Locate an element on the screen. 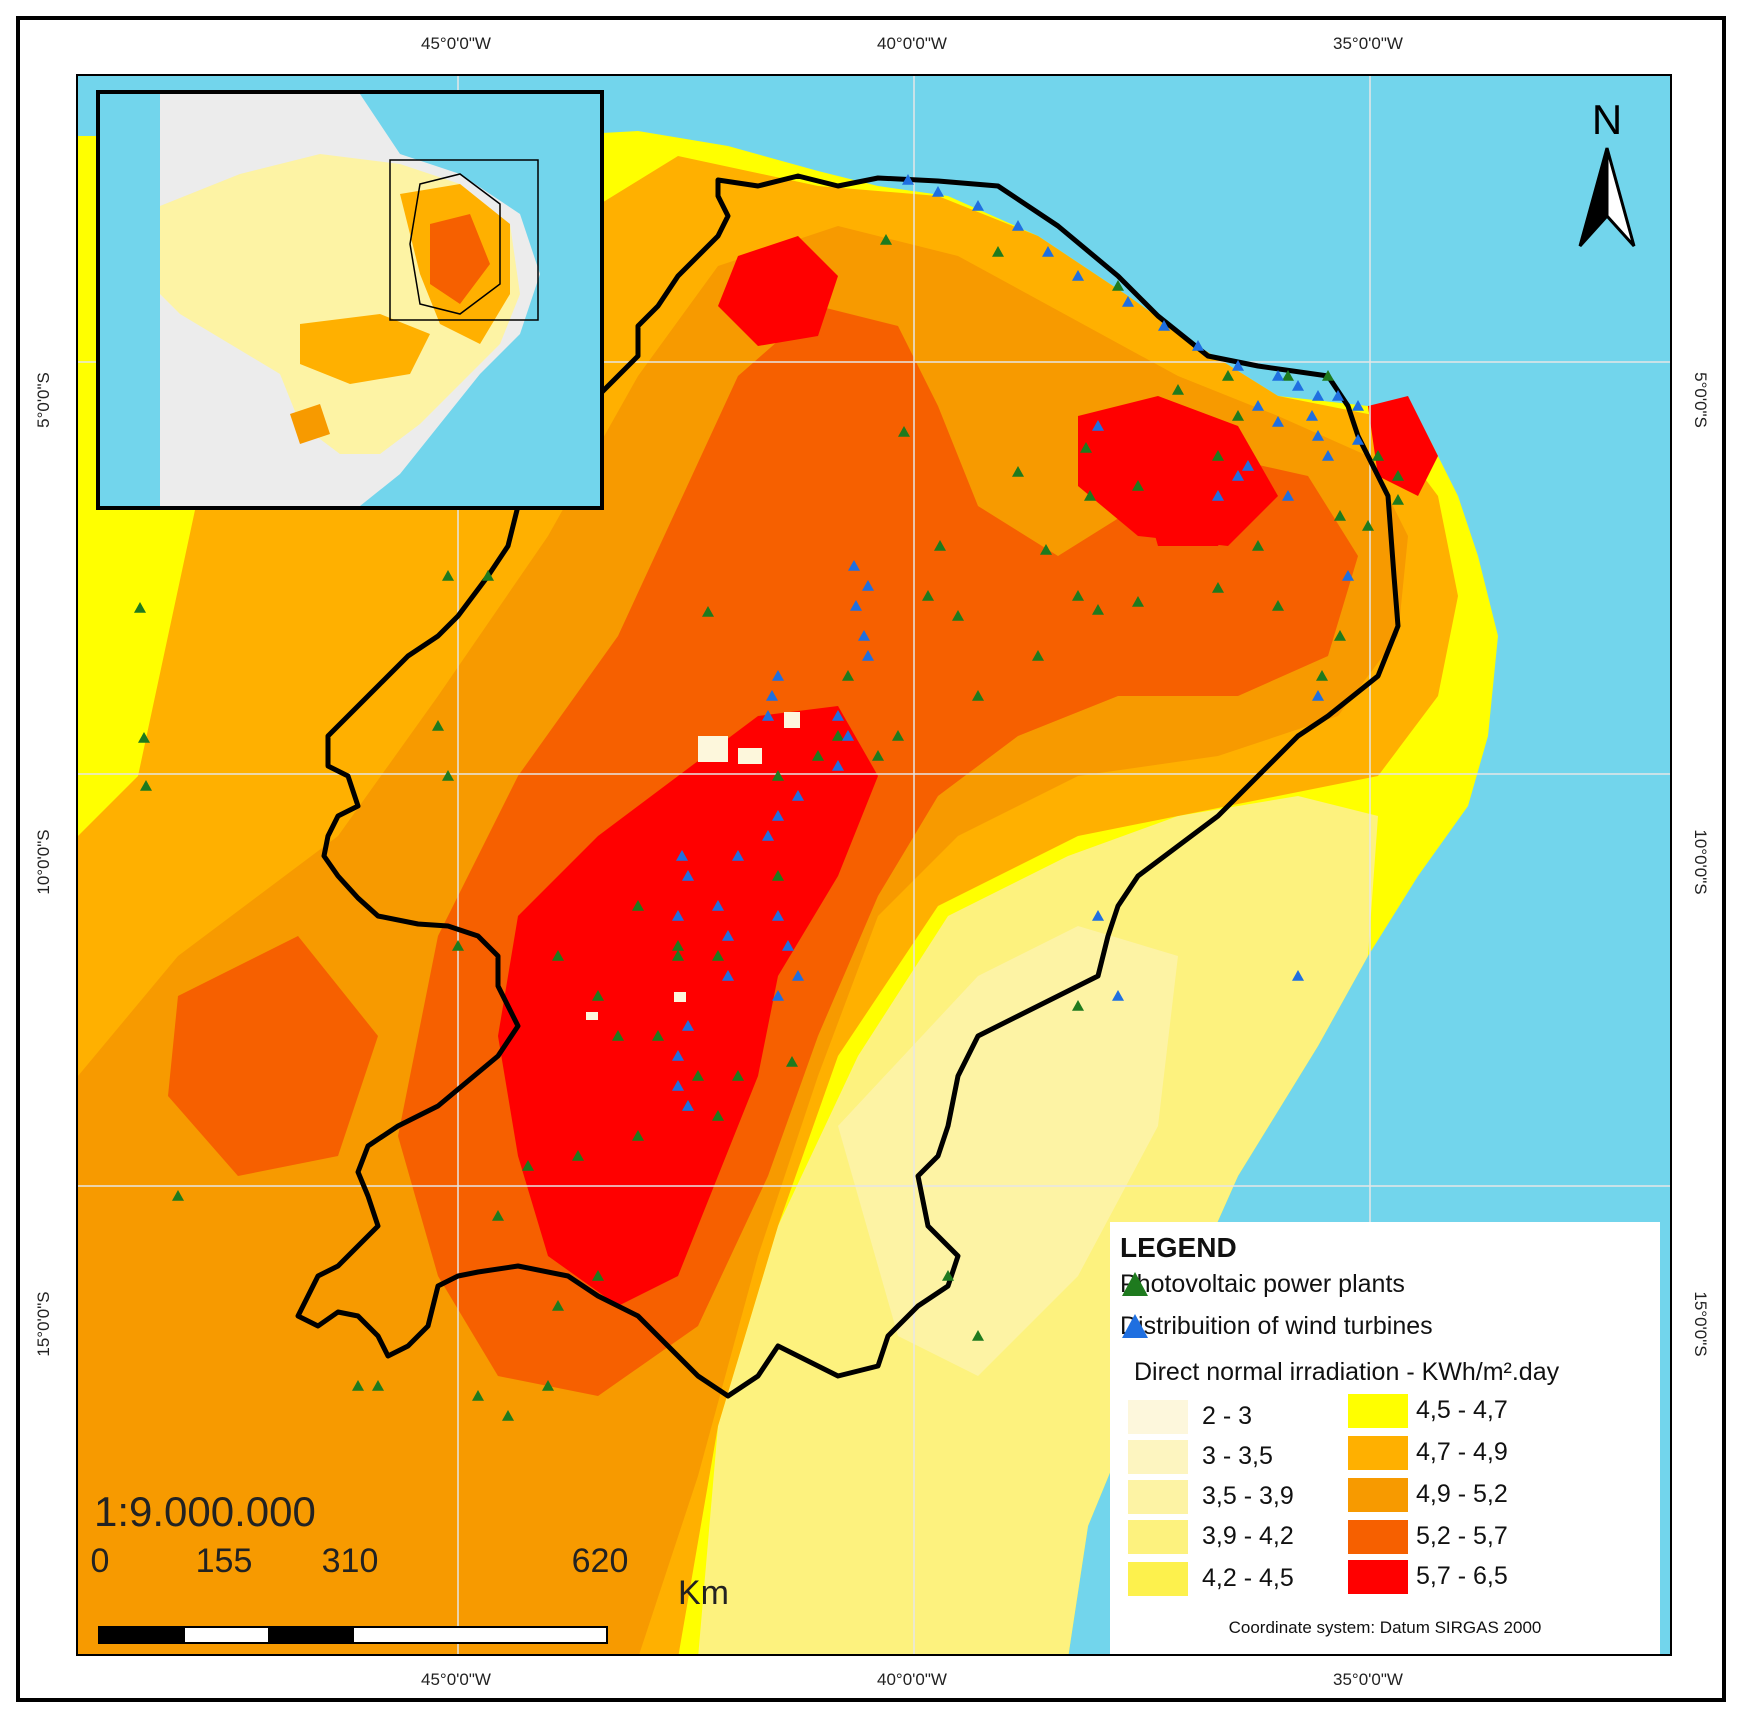  label-class-5: 4,2 - 4,5 is located at coordinates (1248, 1578).